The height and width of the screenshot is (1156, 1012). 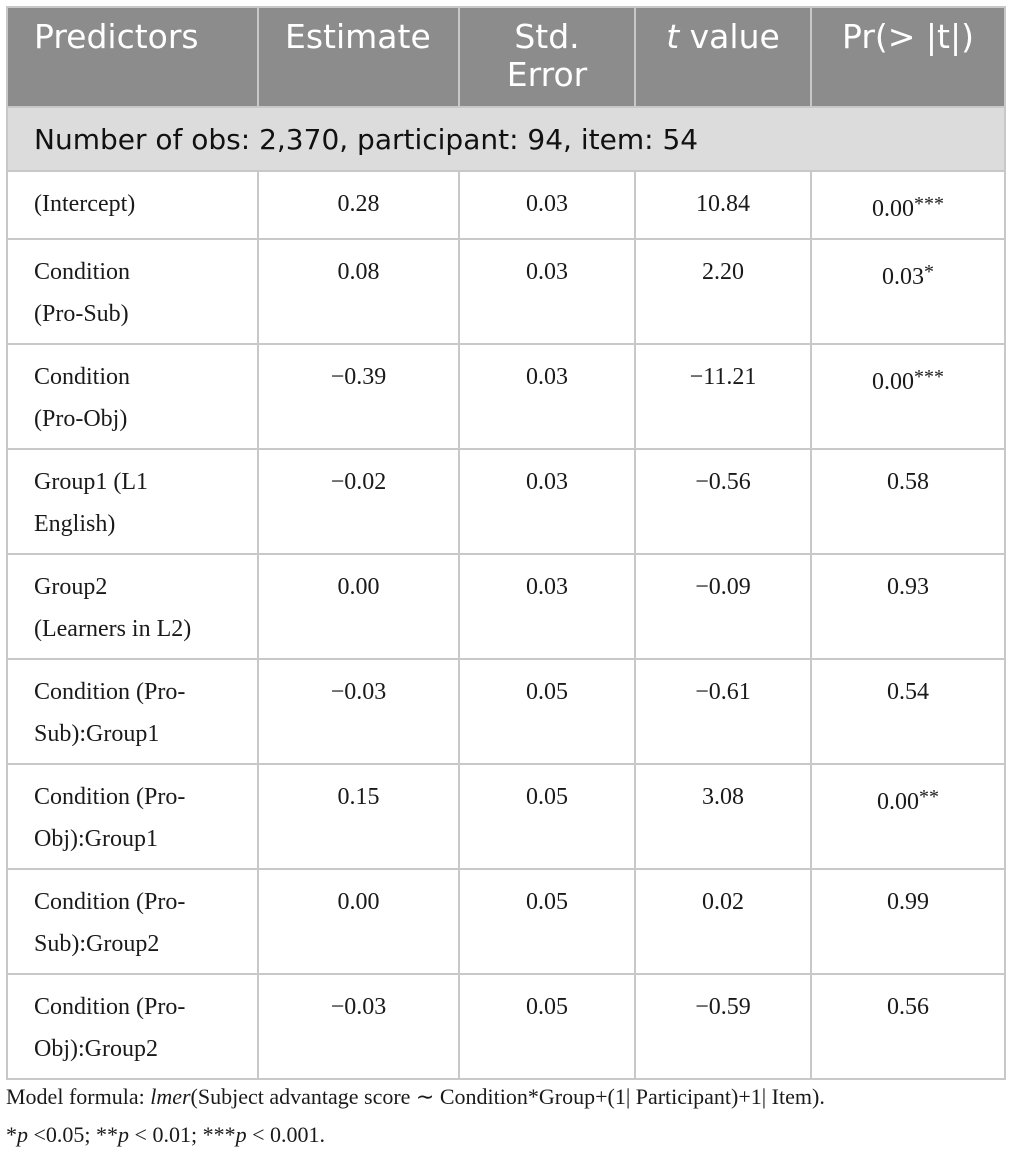 I want to click on sig-star-2: **, so click(x=107, y=1134).